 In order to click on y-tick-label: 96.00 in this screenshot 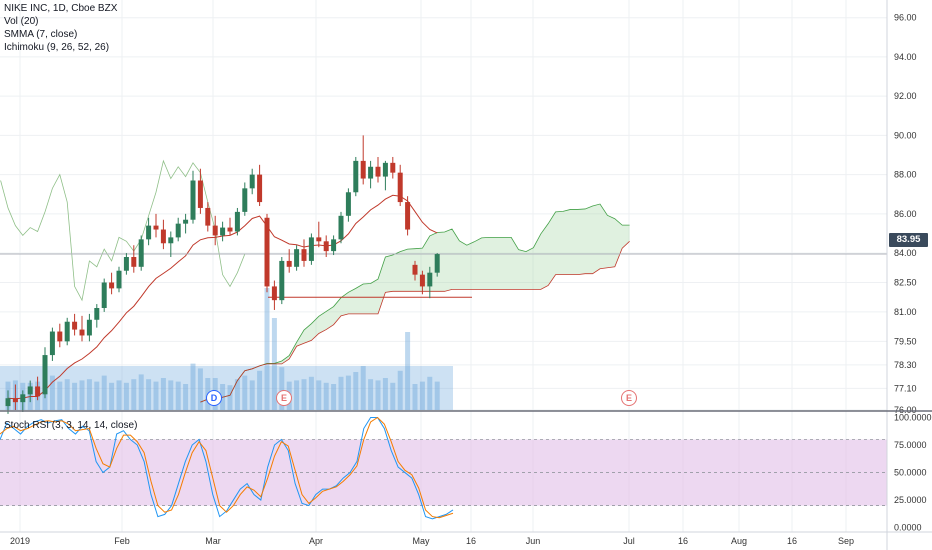, I will do `click(905, 18)`.